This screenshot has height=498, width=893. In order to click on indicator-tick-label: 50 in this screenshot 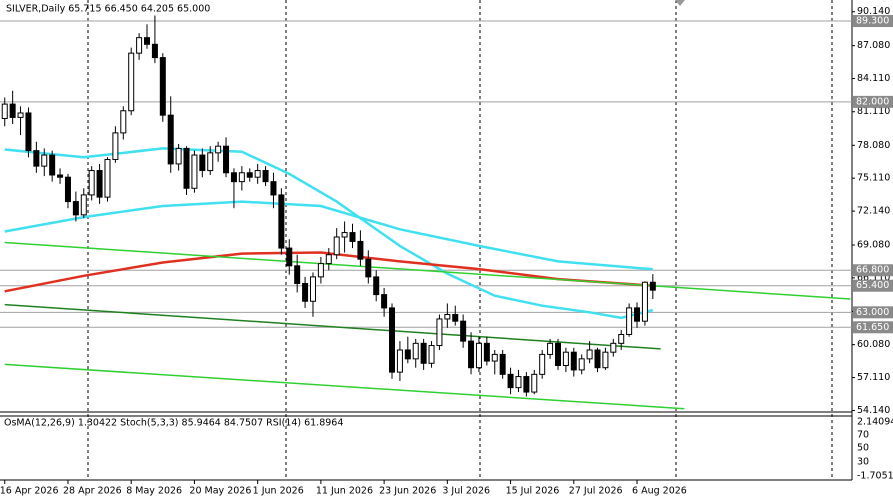, I will do `click(863, 448)`.